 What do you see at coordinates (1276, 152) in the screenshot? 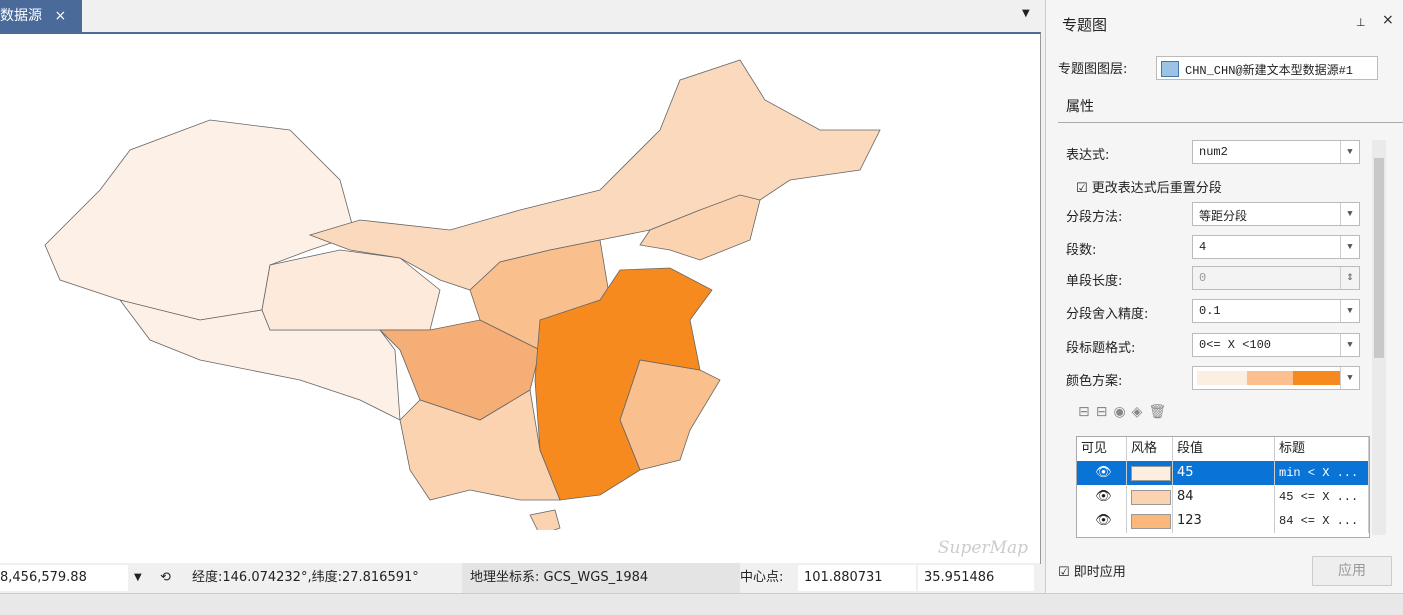
I see `field-input: num2 ▼` at bounding box center [1276, 152].